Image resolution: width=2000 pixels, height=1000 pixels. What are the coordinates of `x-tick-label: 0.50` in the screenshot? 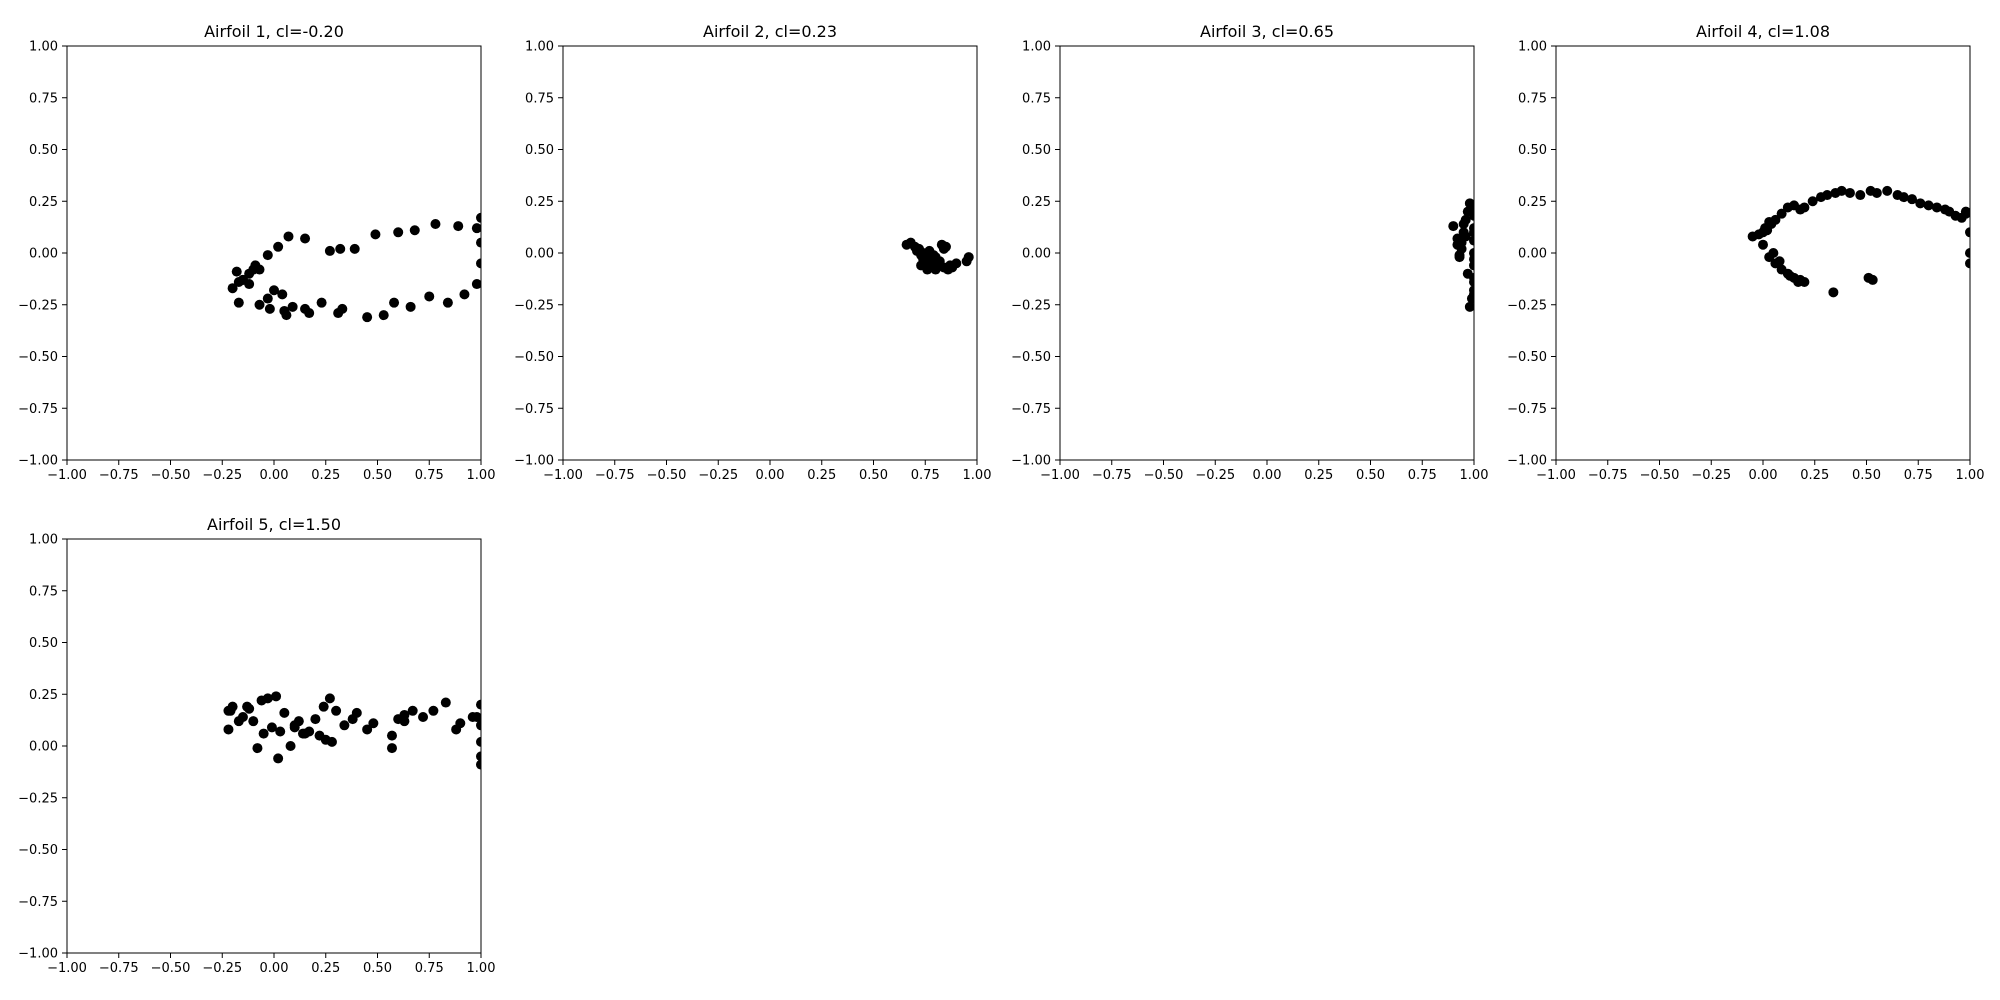 It's located at (873, 475).